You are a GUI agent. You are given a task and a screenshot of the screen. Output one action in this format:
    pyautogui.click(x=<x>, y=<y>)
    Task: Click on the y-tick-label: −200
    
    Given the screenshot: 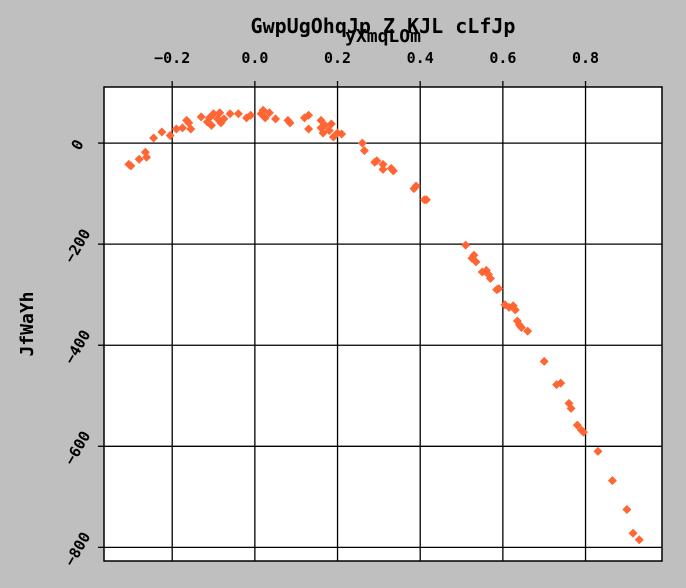 What is the action you would take?
    pyautogui.click(x=78, y=246)
    